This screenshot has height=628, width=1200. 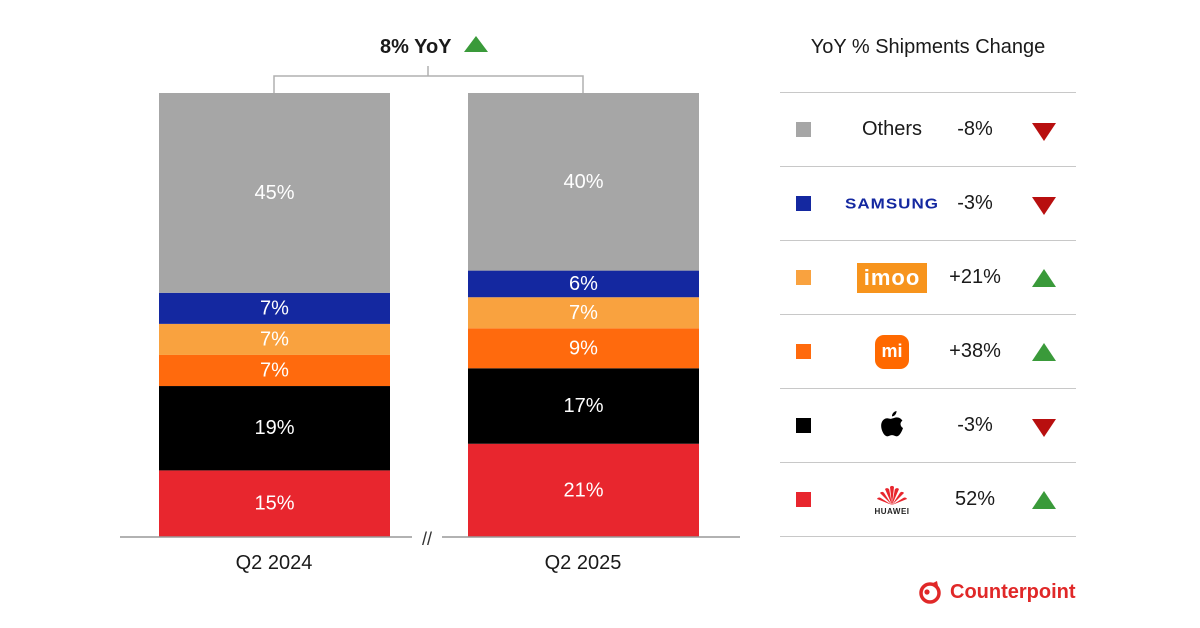 I want to click on data-label-others-q2-2025: 40%, so click(x=583, y=182).